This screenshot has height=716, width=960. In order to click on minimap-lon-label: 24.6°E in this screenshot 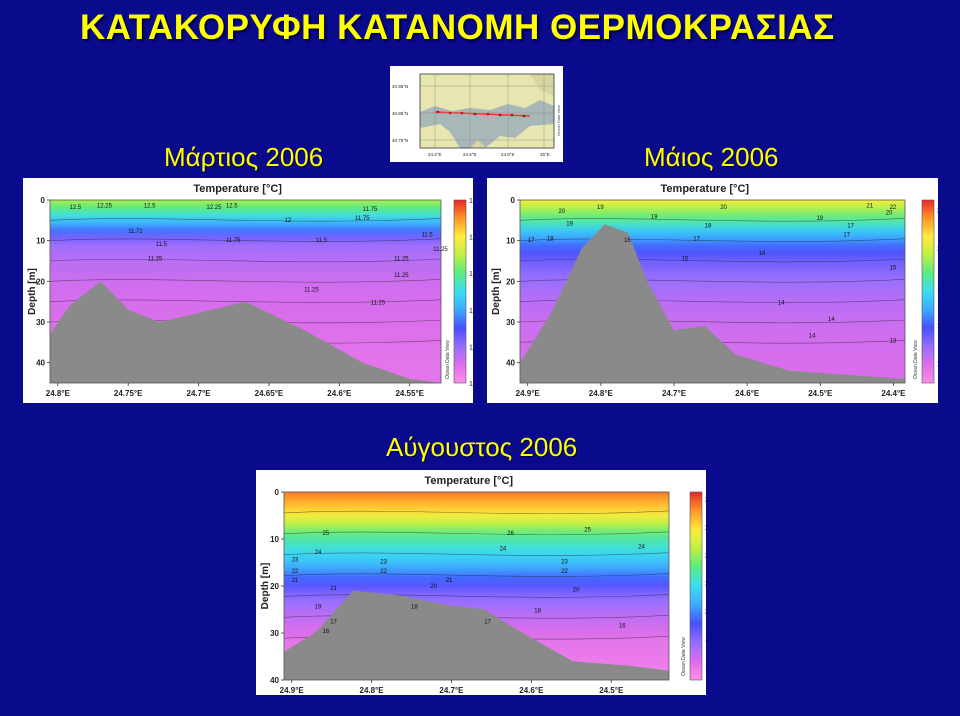, I will do `click(470, 154)`.